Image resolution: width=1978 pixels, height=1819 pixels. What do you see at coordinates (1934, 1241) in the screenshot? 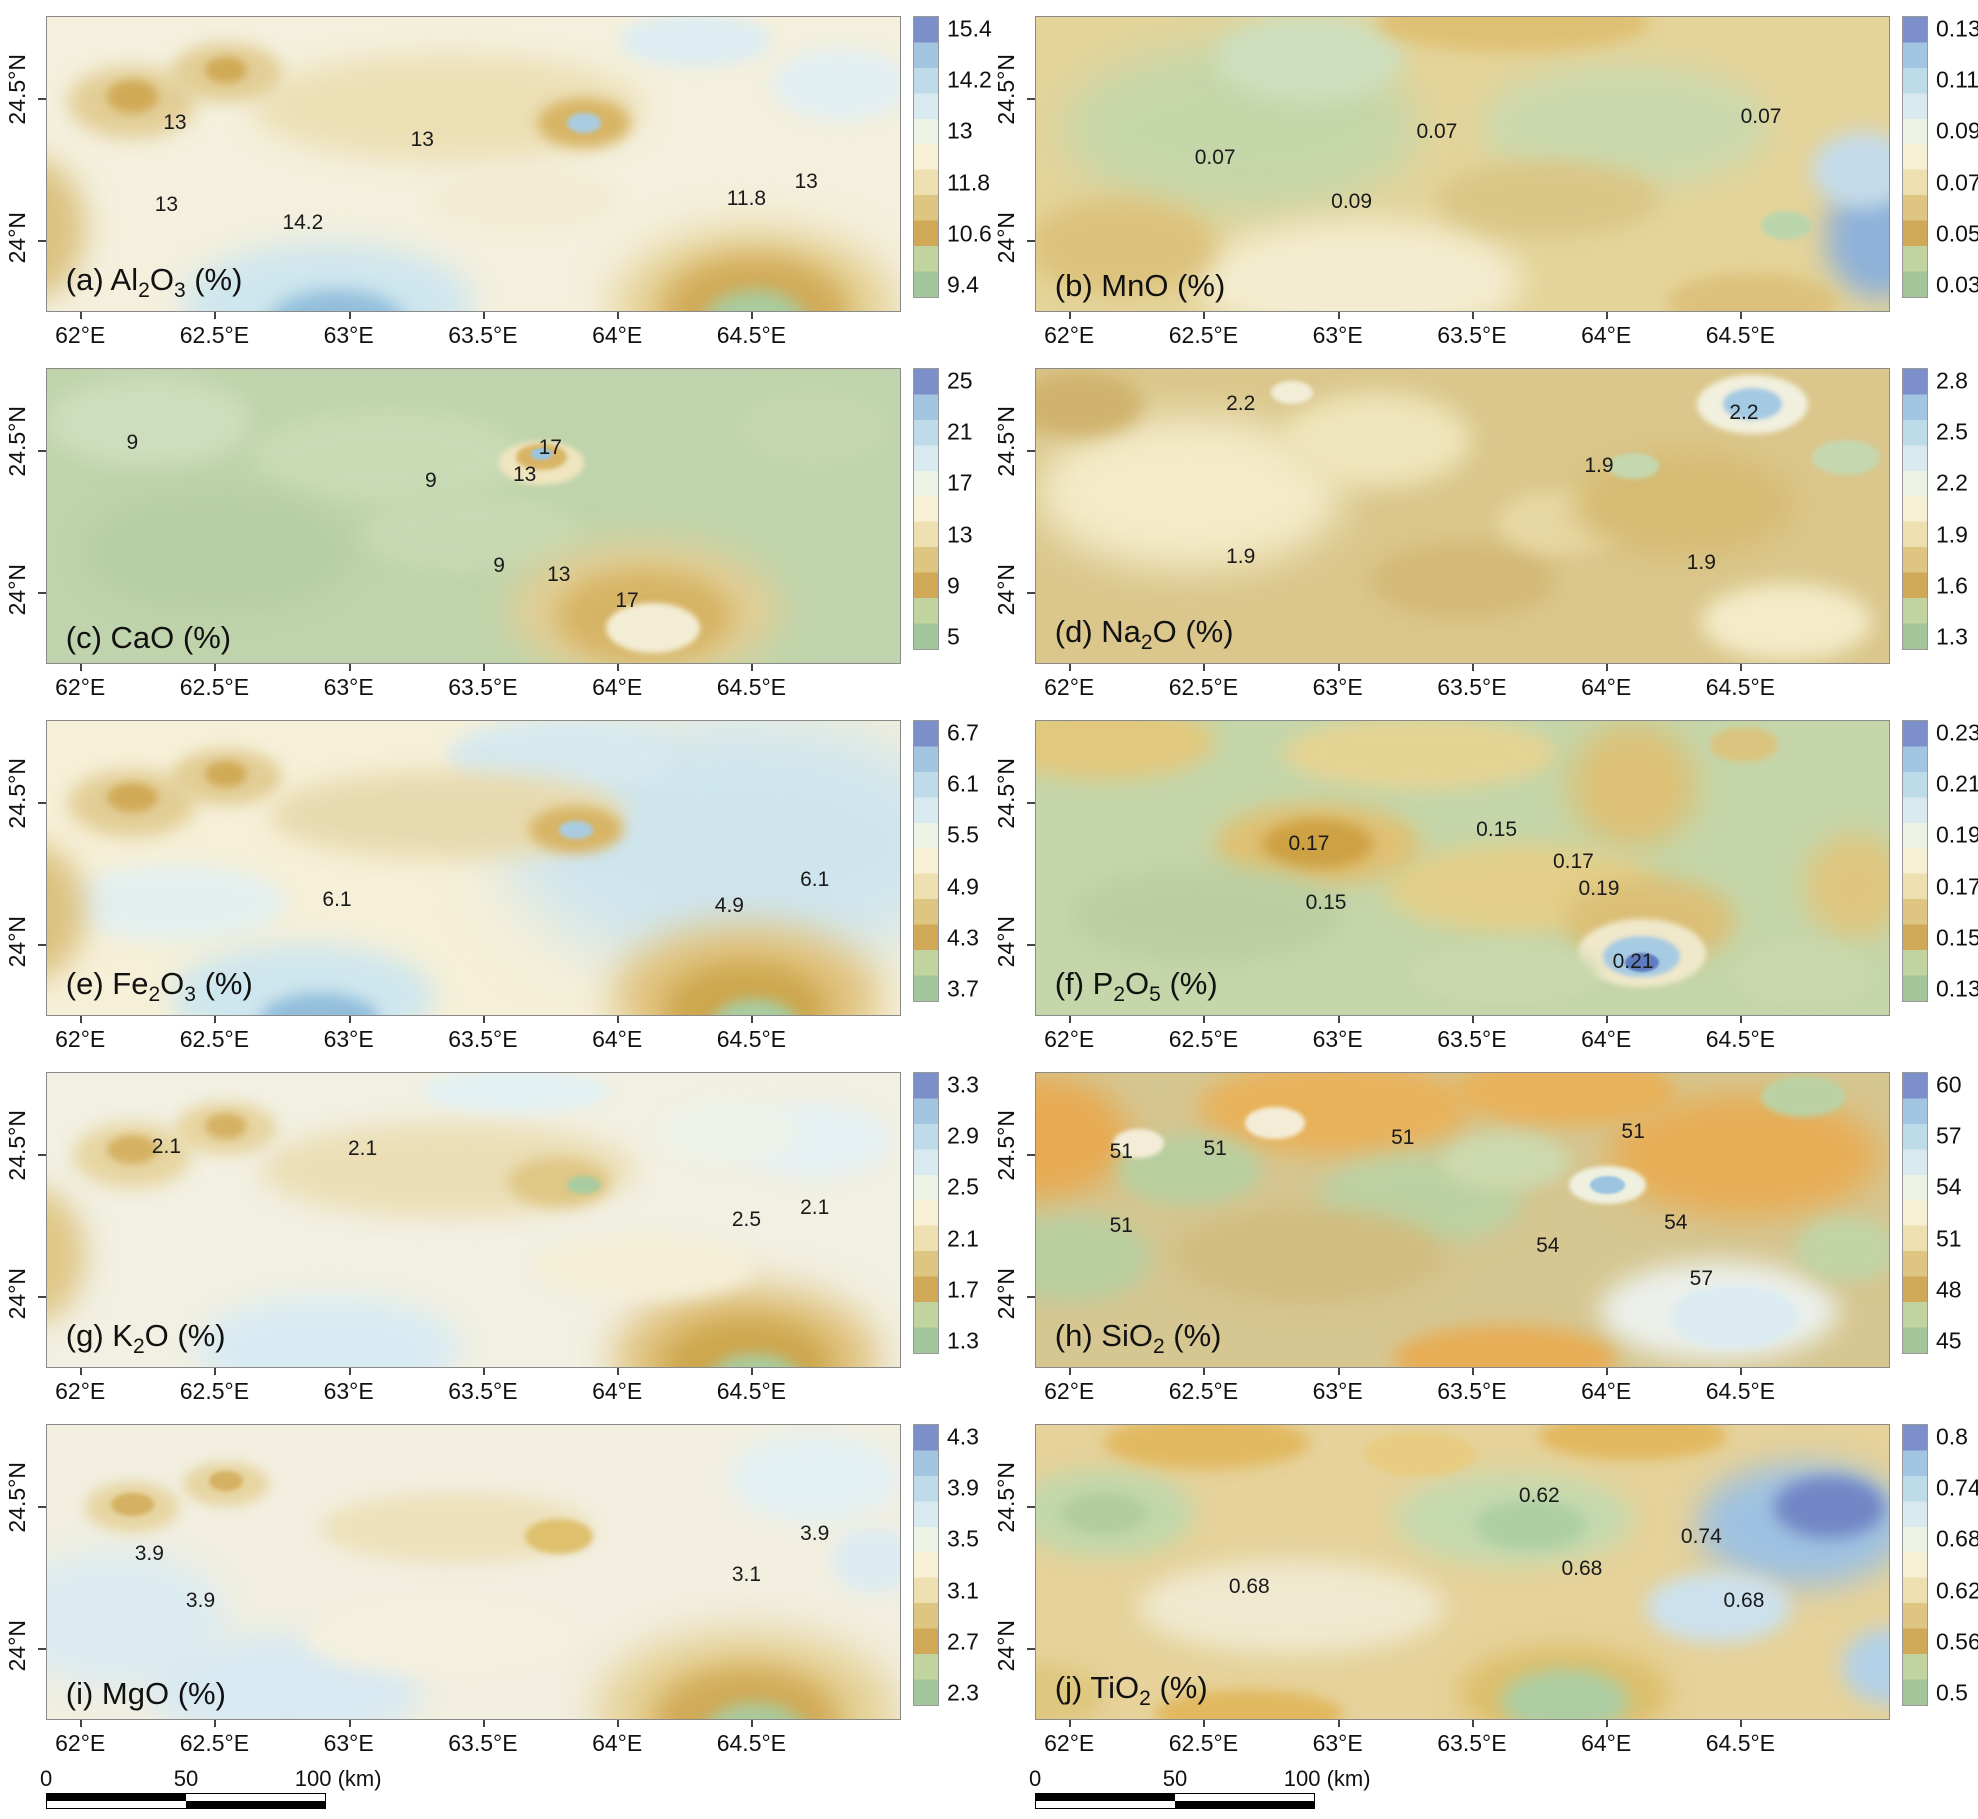
I see `colorbar: 60 57 54 51 48 45` at bounding box center [1934, 1241].